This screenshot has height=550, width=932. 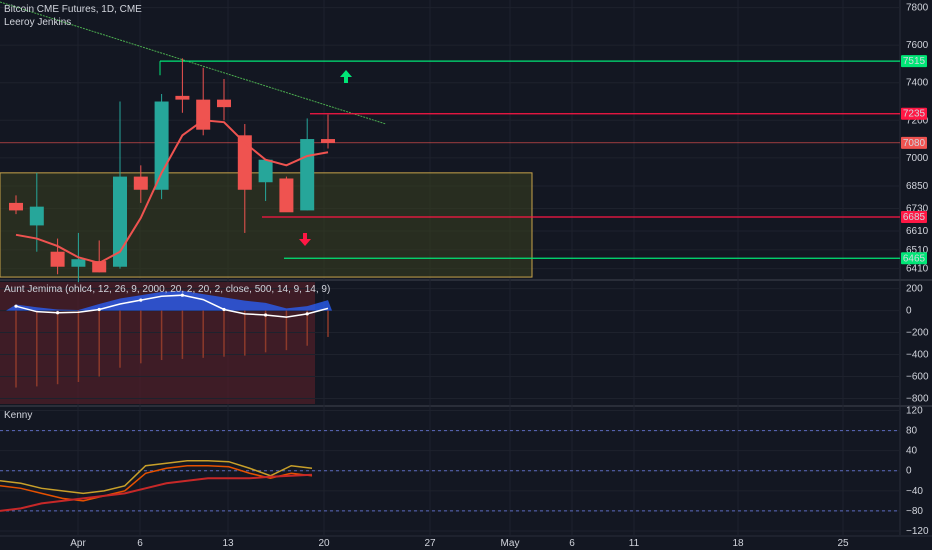 I want to click on y-tick-label: 7800, so click(x=917, y=8).